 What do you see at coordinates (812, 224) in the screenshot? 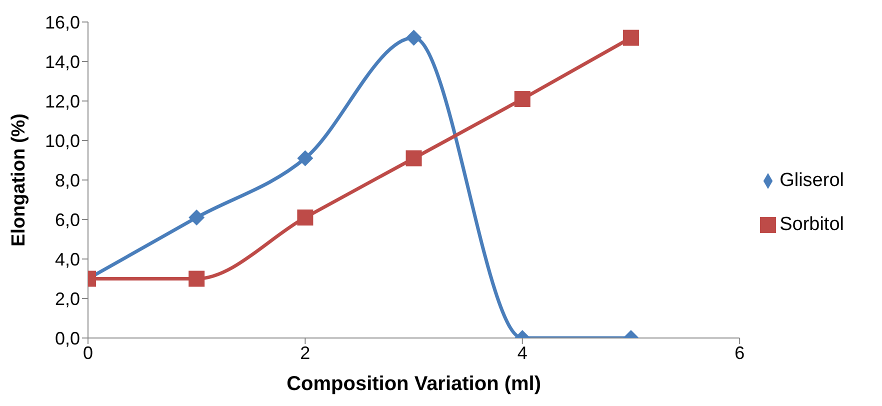
I see `legend-label: Sorbitol` at bounding box center [812, 224].